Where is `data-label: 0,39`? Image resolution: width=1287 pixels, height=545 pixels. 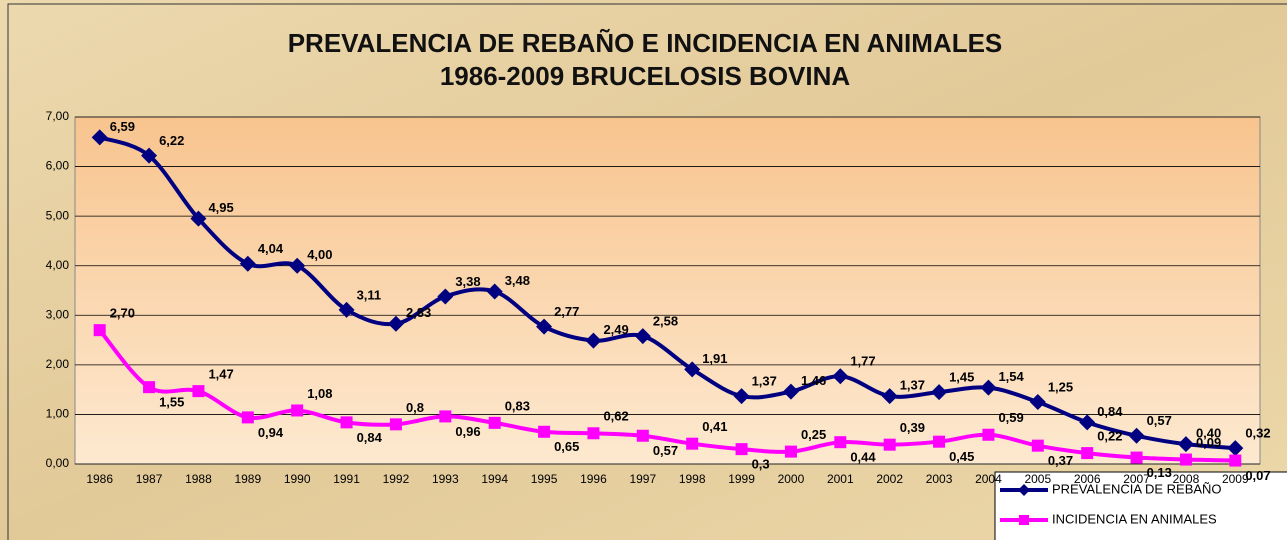
data-label: 0,39 is located at coordinates (912, 427).